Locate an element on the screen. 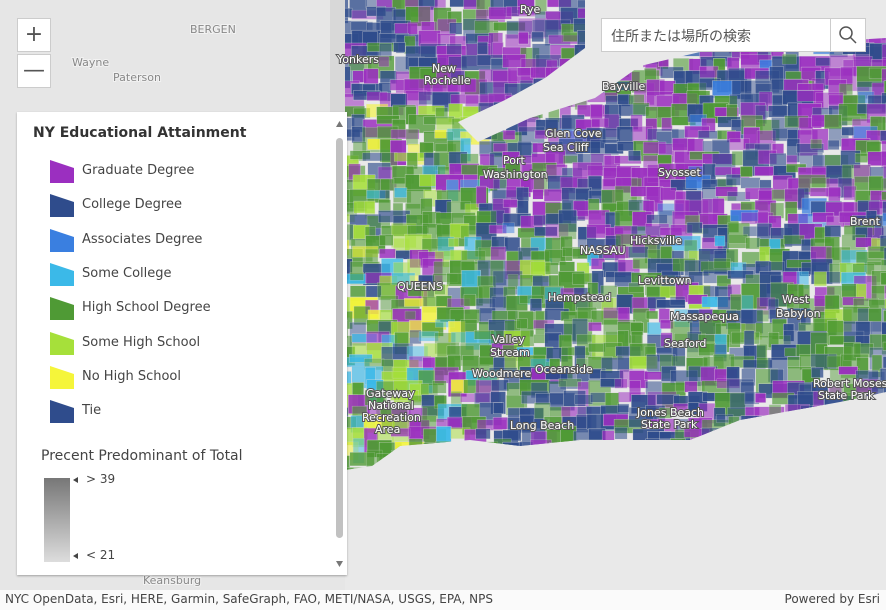 Image resolution: width=886 pixels, height=610 pixels. place-label: Robert Moses is located at coordinates (849, 383).